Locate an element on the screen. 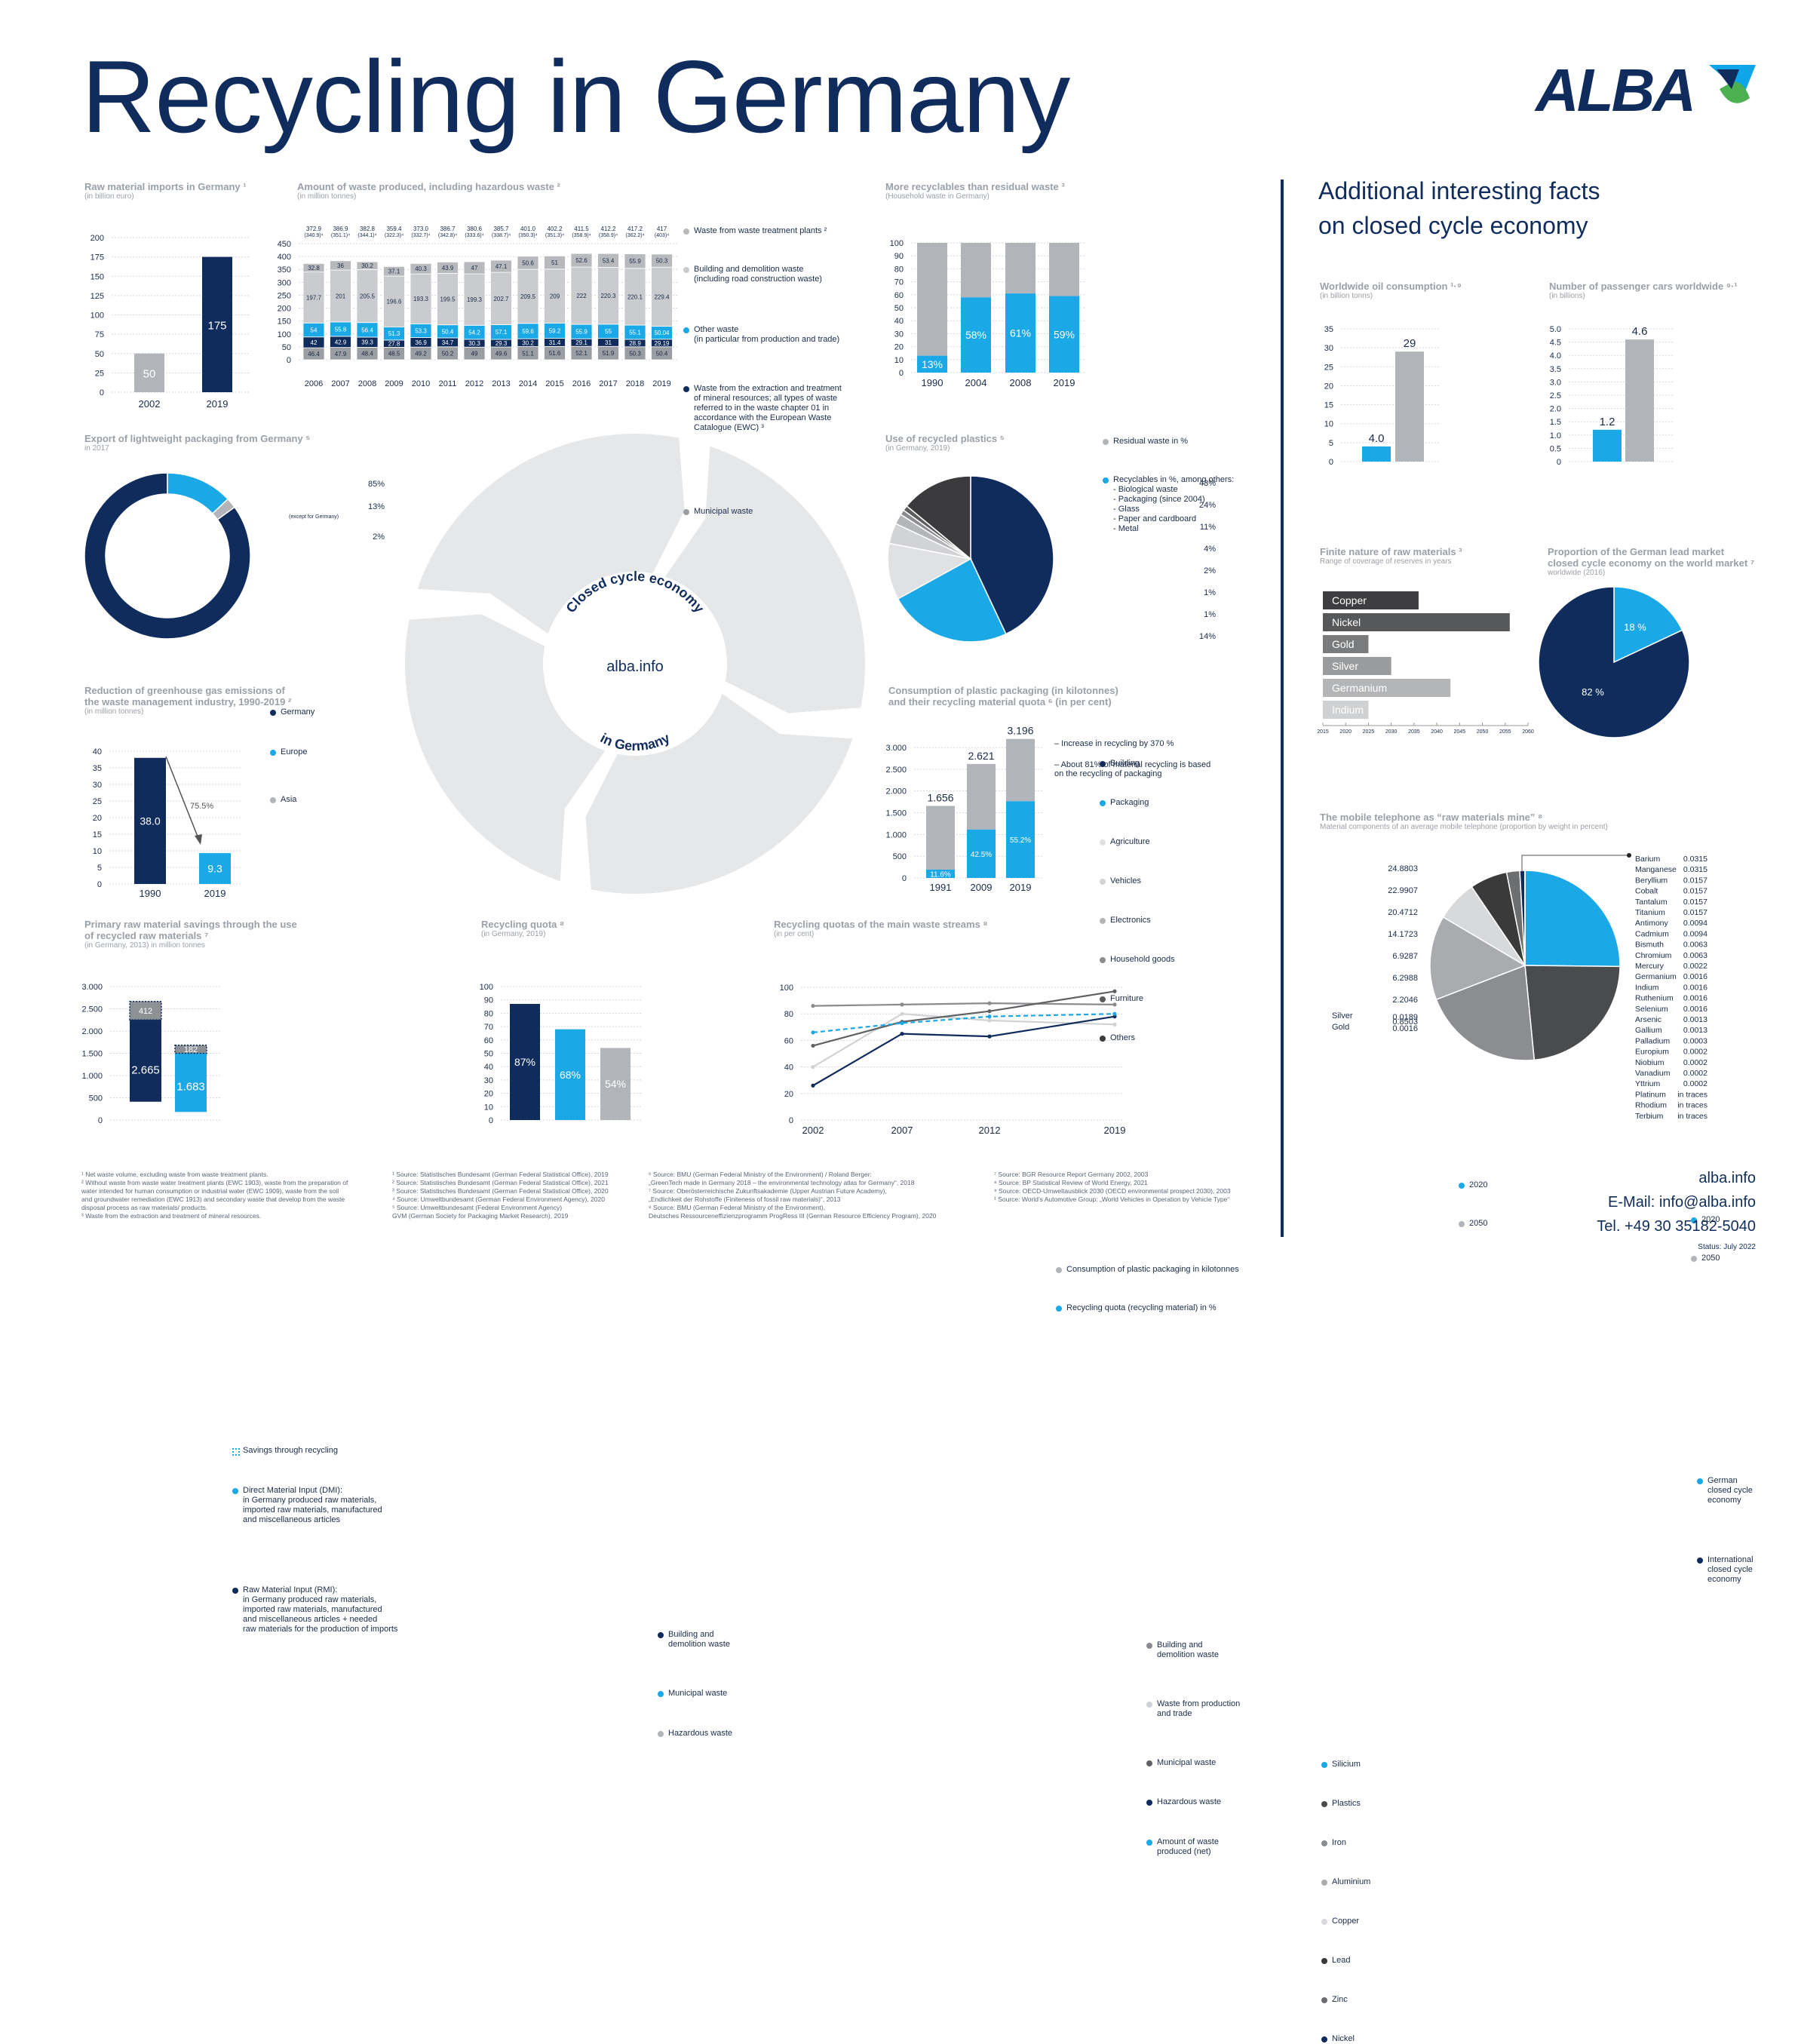 The width and height of the screenshot is (1798, 2044). waste-seg-label: 209.5 is located at coordinates (528, 296).